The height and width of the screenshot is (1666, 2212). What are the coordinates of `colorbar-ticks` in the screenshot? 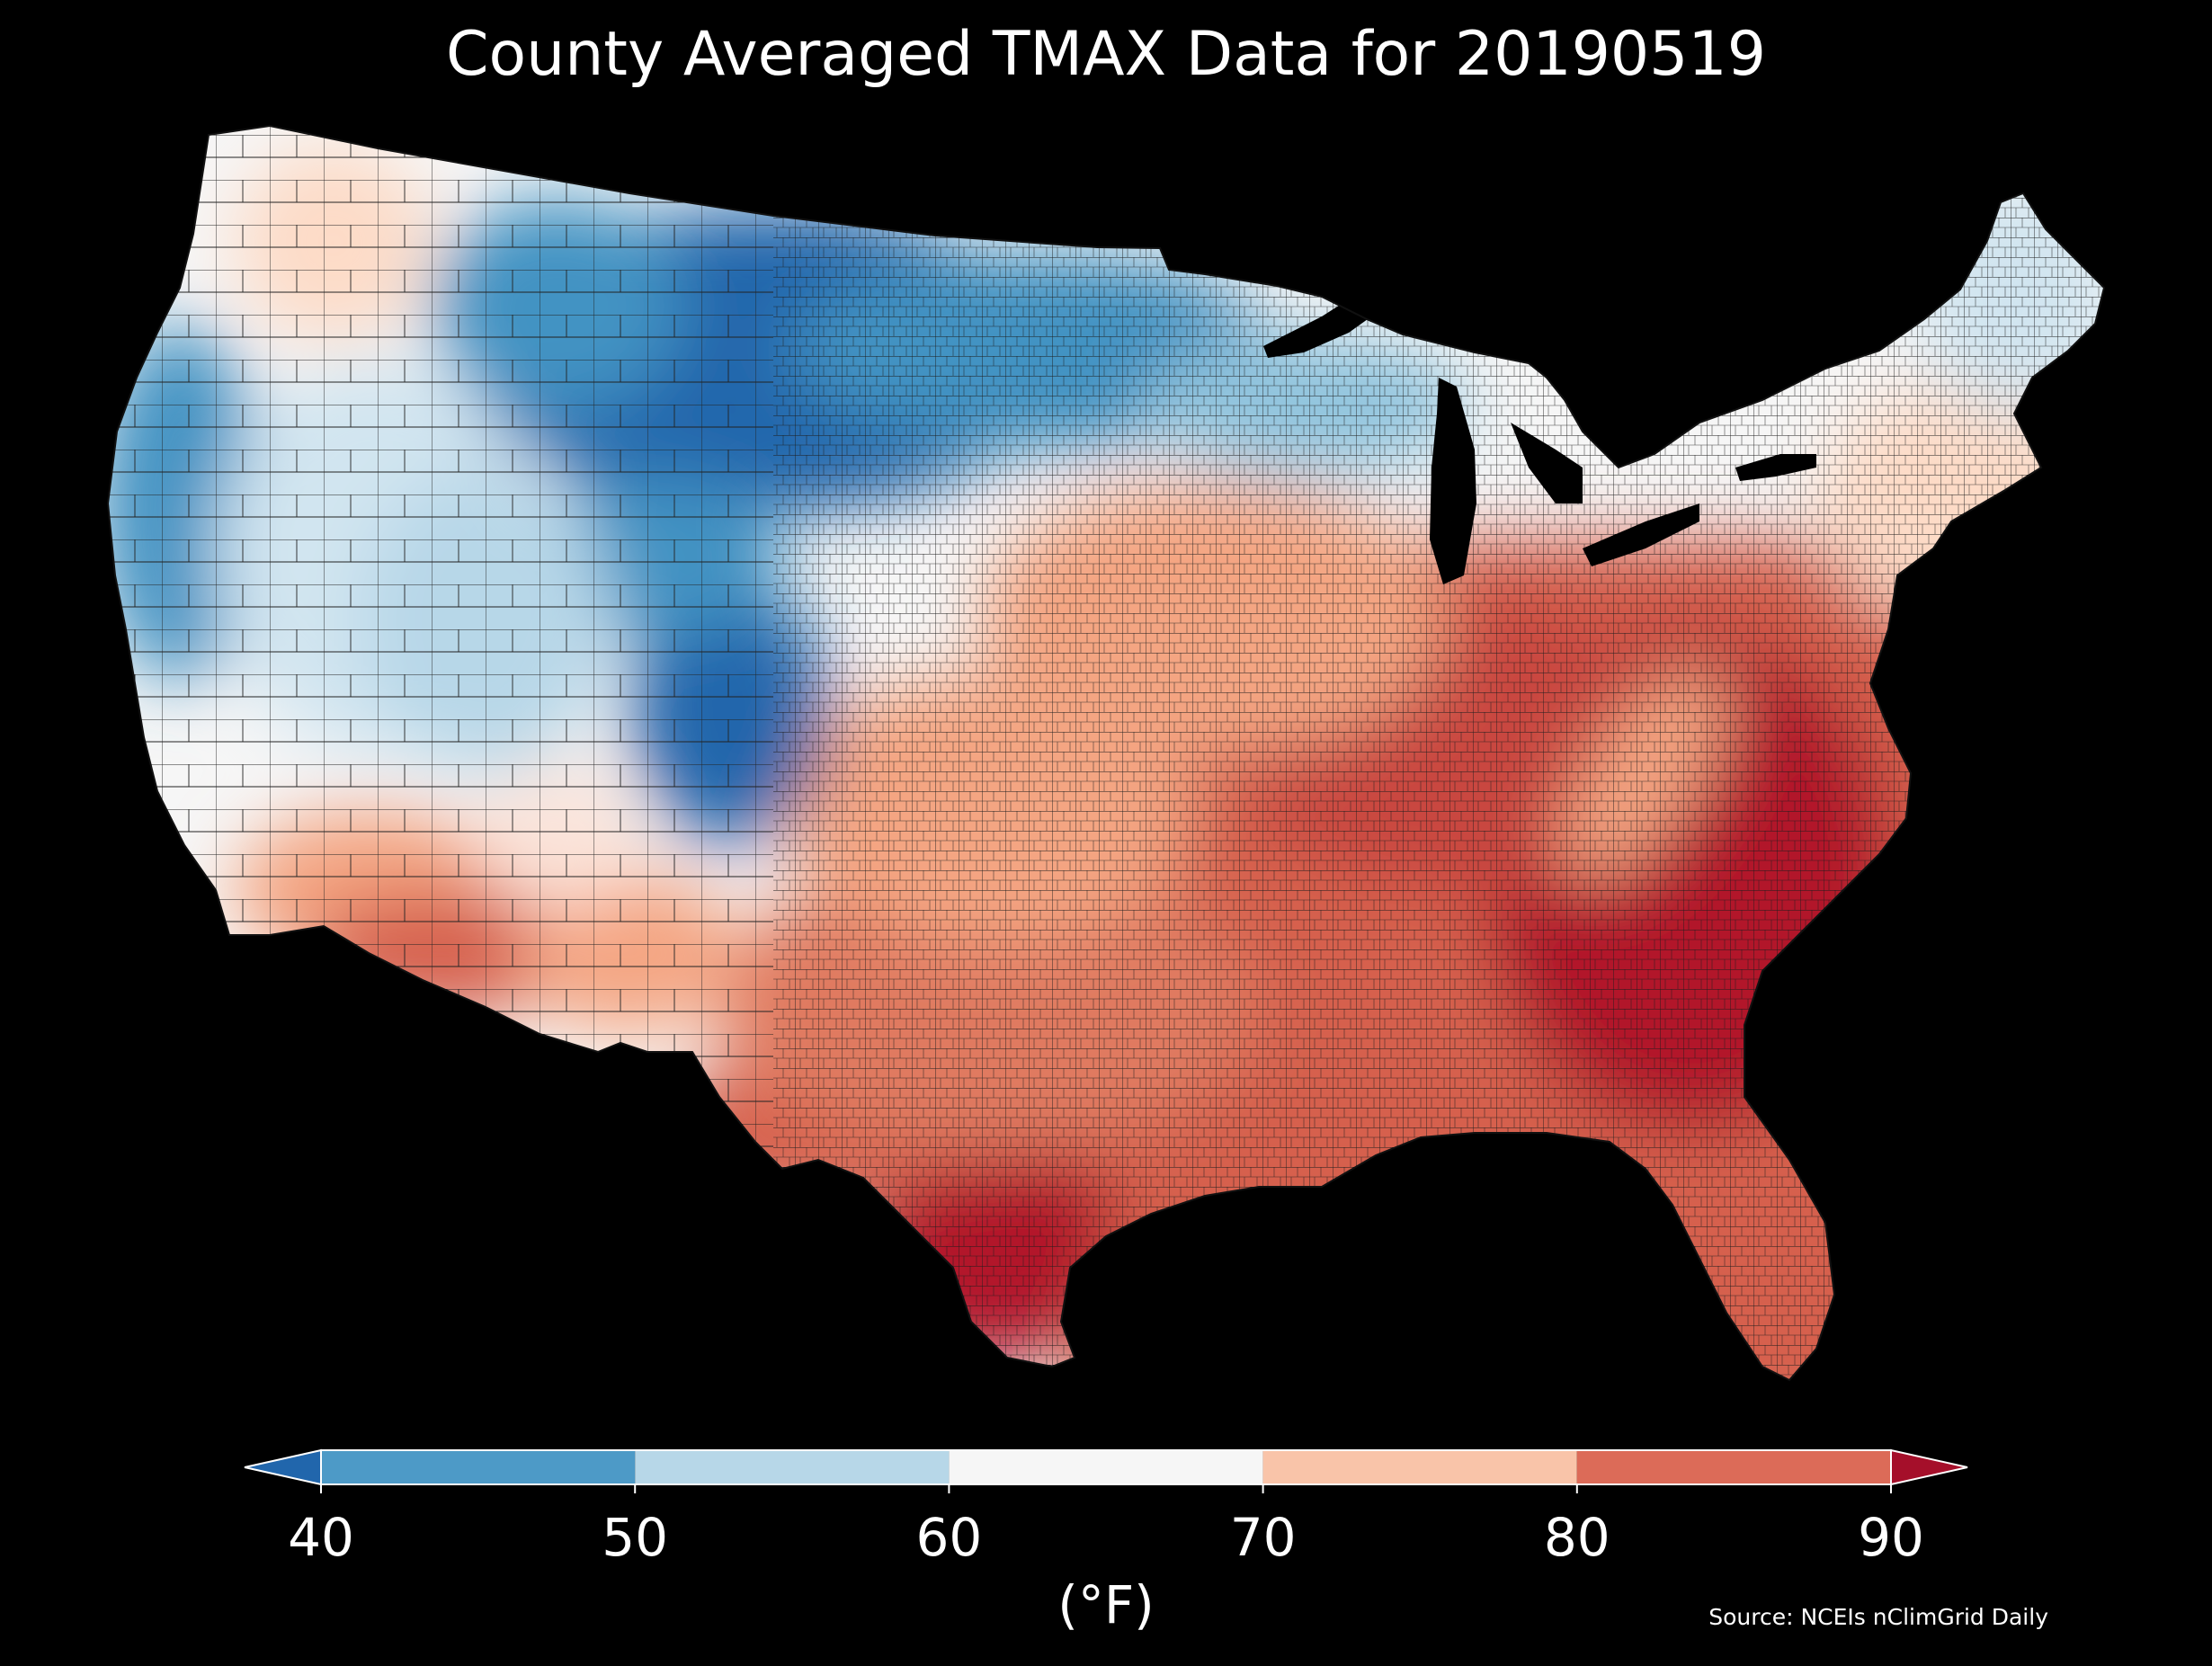 It's located at (1106, 1488).